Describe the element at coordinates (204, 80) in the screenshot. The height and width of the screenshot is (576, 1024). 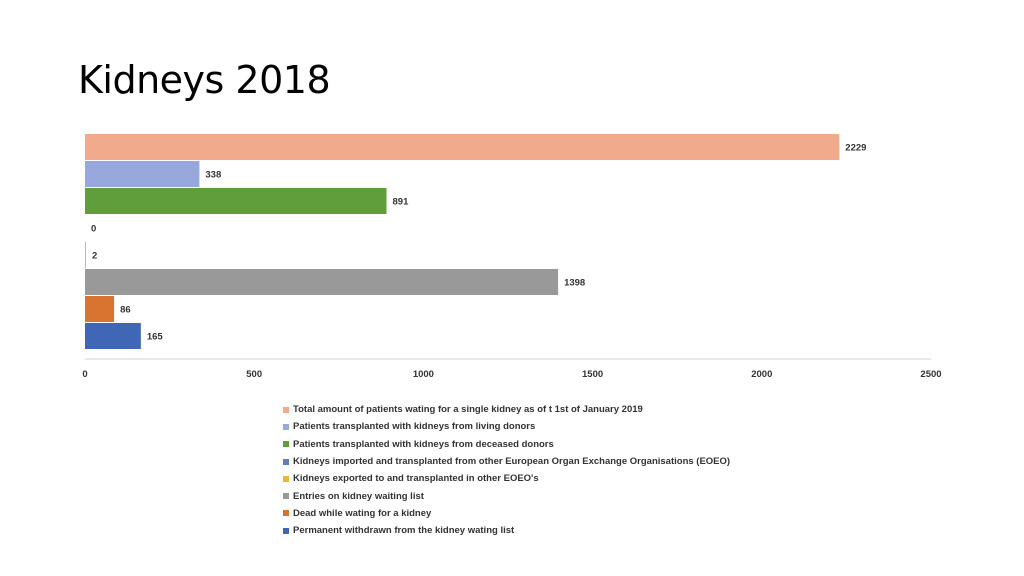
I see `slide-title: Kidneys 2018` at that location.